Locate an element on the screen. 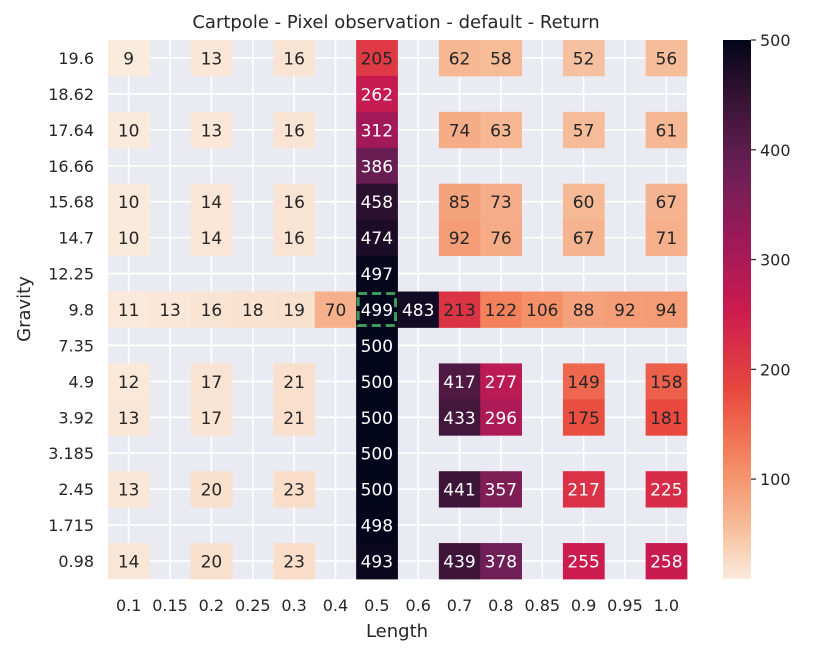 The height and width of the screenshot is (656, 814). cell-value-label: 56 is located at coordinates (667, 59).